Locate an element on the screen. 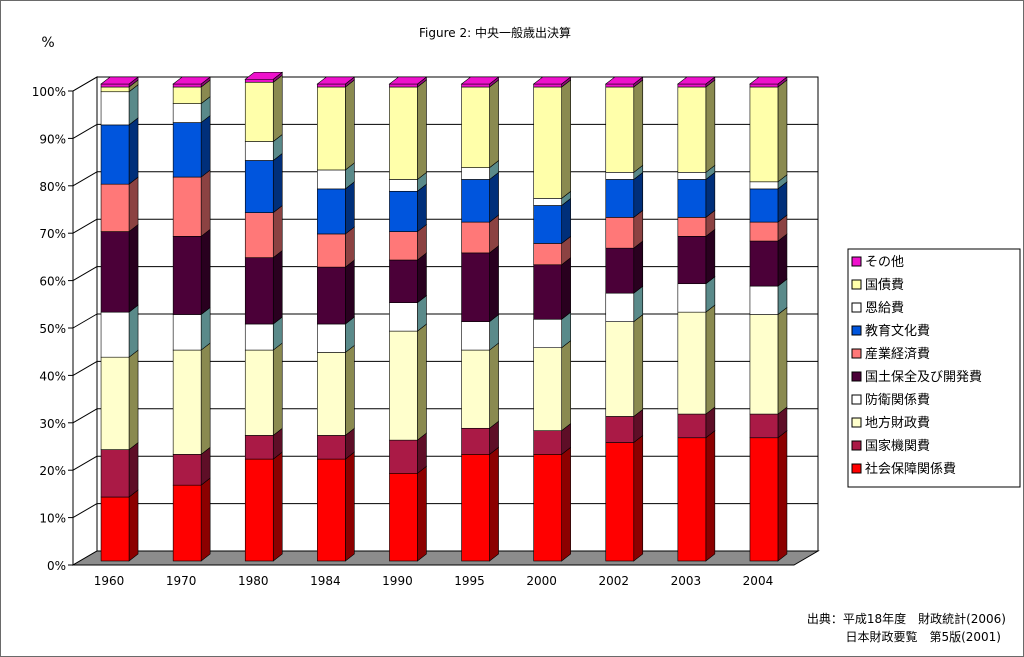 This screenshot has width=1024, height=657. x-tick-label: 2003 is located at coordinates (686, 581).